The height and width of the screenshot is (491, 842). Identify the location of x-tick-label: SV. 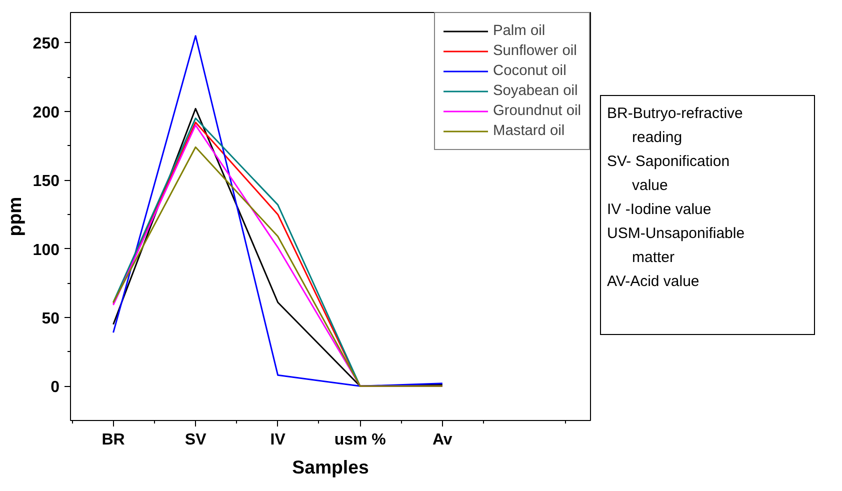
(195, 440).